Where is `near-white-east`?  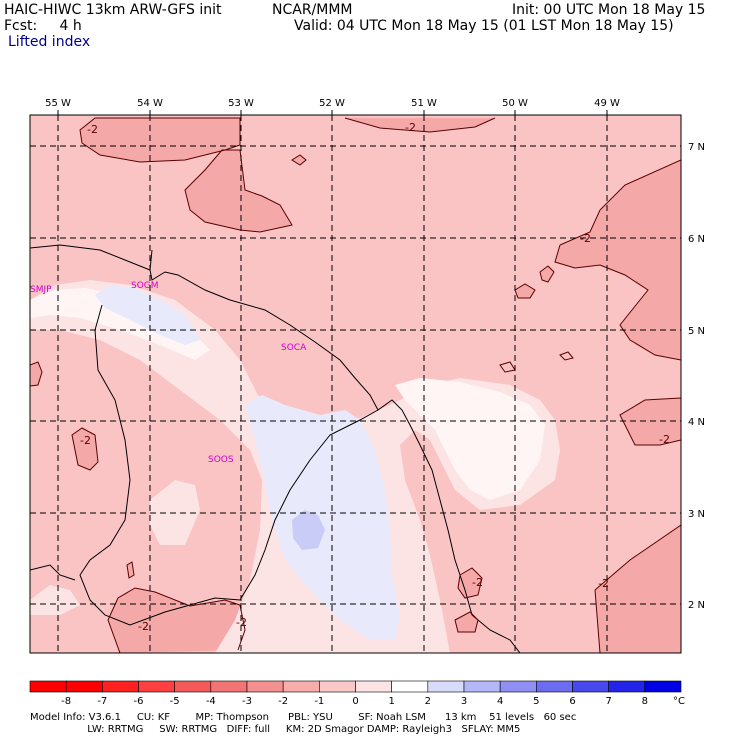
near-white-east is located at coordinates (470, 439).